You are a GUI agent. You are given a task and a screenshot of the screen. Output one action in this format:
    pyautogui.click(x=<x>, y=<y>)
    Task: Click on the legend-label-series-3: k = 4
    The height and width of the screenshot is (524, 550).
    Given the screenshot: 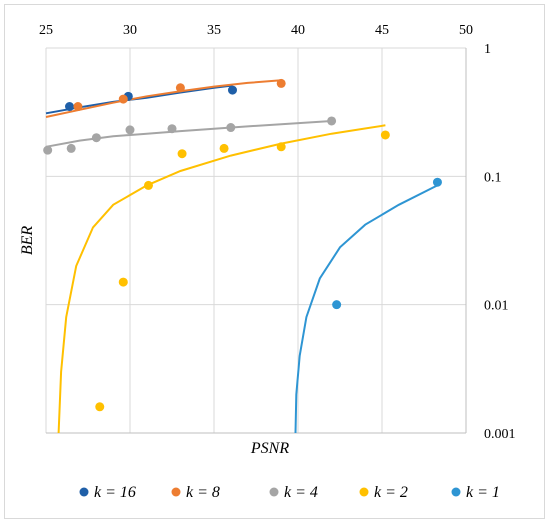 What is the action you would take?
    pyautogui.click(x=301, y=492)
    